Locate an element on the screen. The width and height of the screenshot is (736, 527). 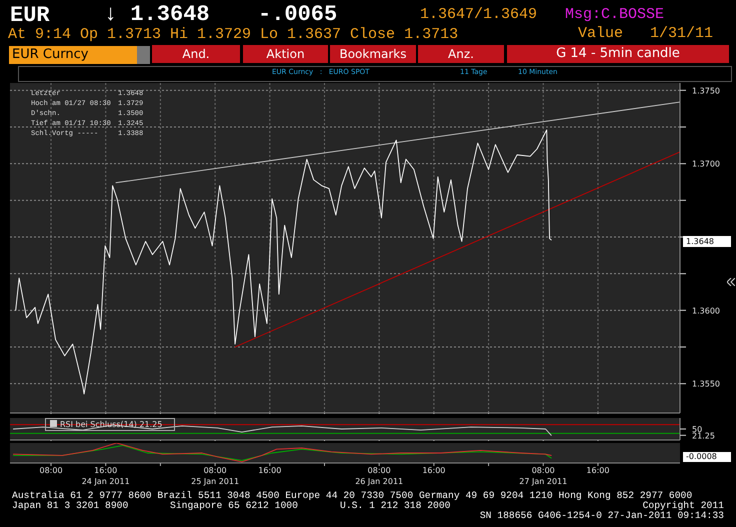
x-tick-label: 08:00 25 Jan 2011 is located at coordinates (215, 476).